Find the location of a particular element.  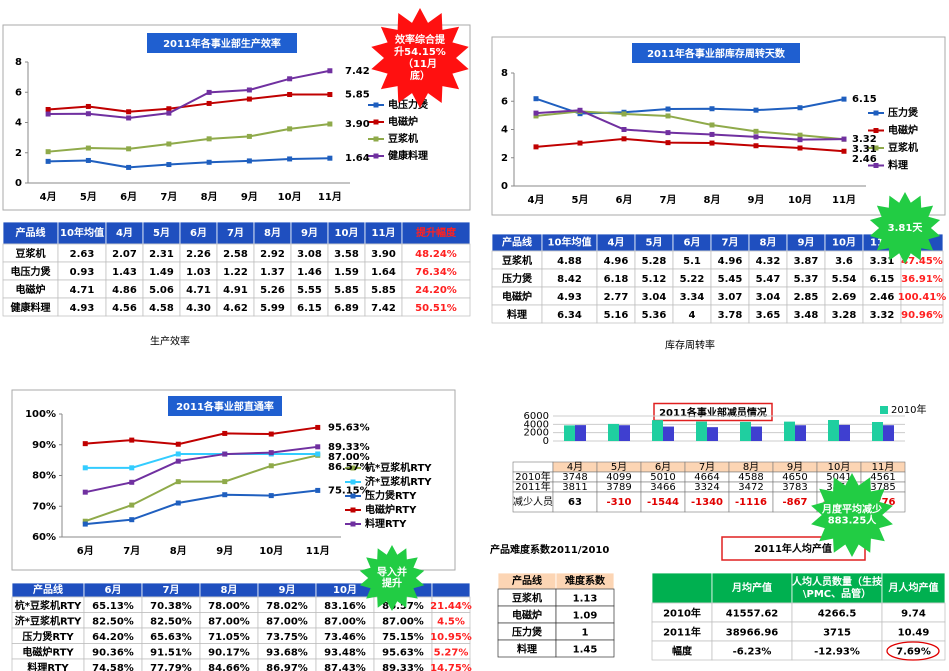

table-text: 93.68% is located at coordinates (287, 652).